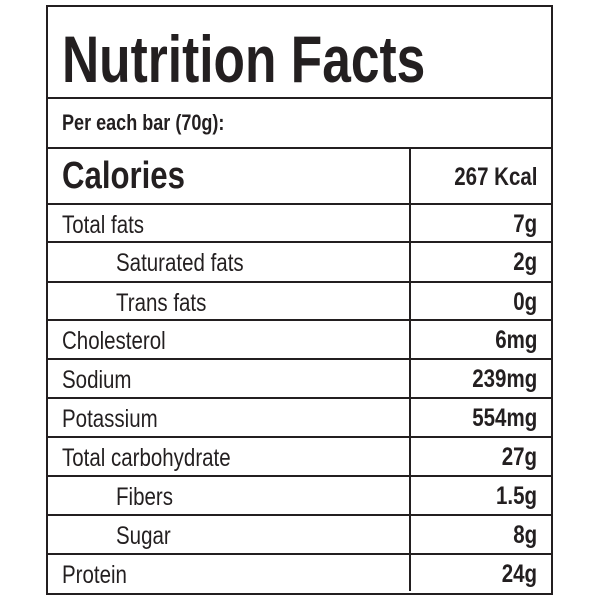 This screenshot has width=600, height=600. Describe the element at coordinates (525, 302) in the screenshot. I see `nutrient-value: 0g` at that location.